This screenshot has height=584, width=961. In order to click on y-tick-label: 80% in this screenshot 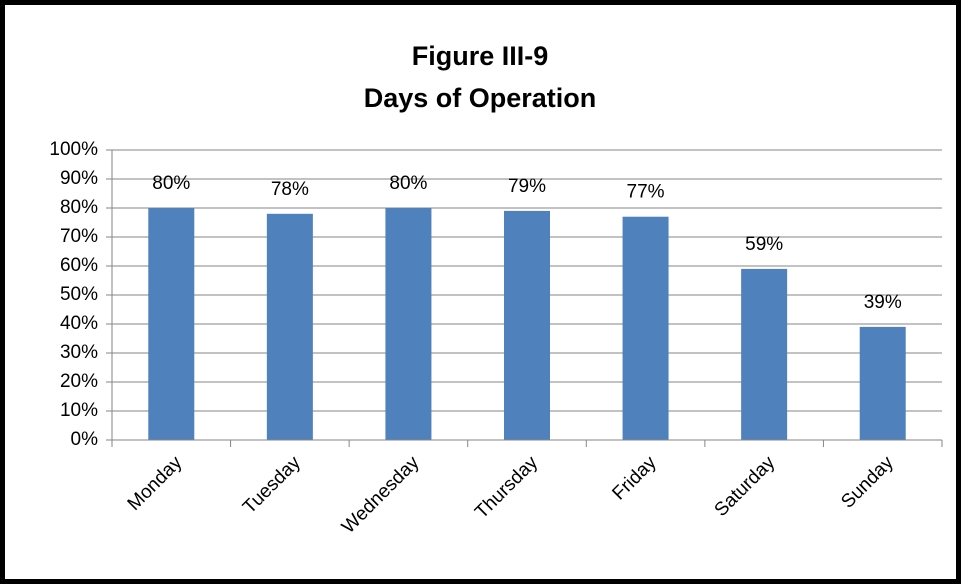, I will do `click(79, 207)`.